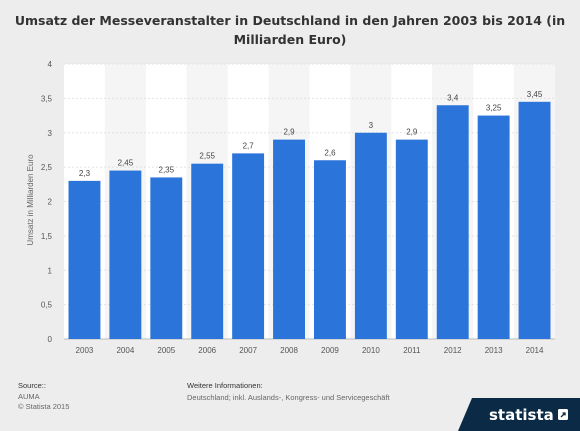  I want to click on copyright-line: © Statista 2015, so click(44, 406).